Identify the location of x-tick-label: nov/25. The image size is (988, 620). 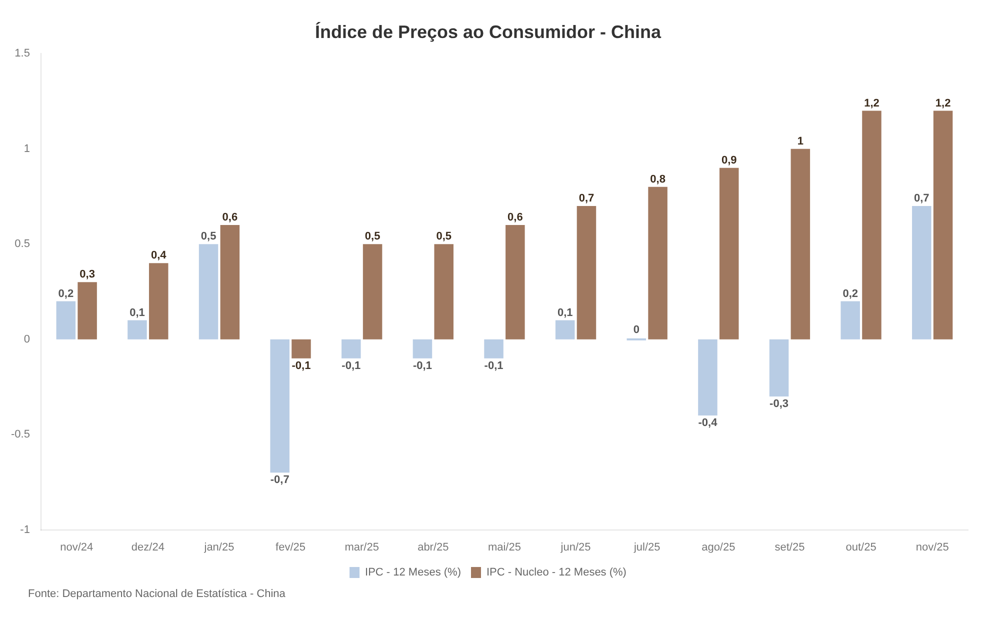
(932, 547).